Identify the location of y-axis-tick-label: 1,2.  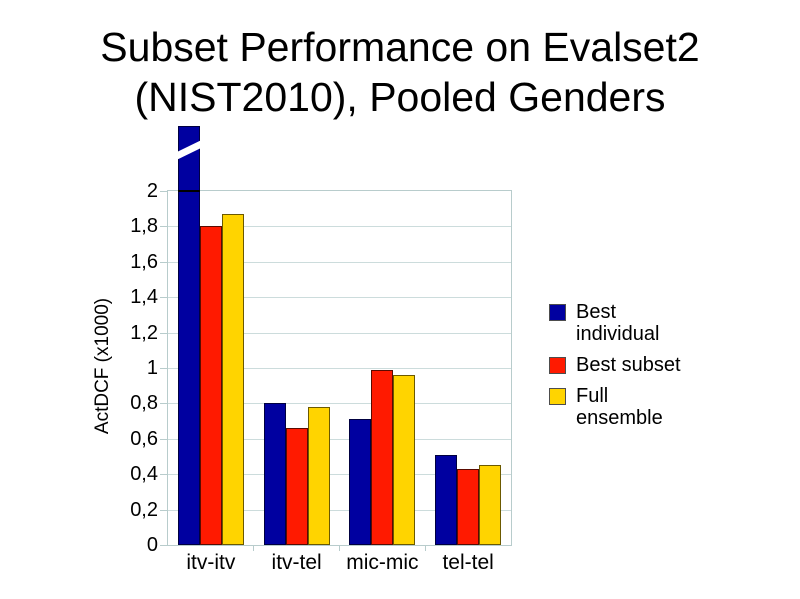
(144, 332).